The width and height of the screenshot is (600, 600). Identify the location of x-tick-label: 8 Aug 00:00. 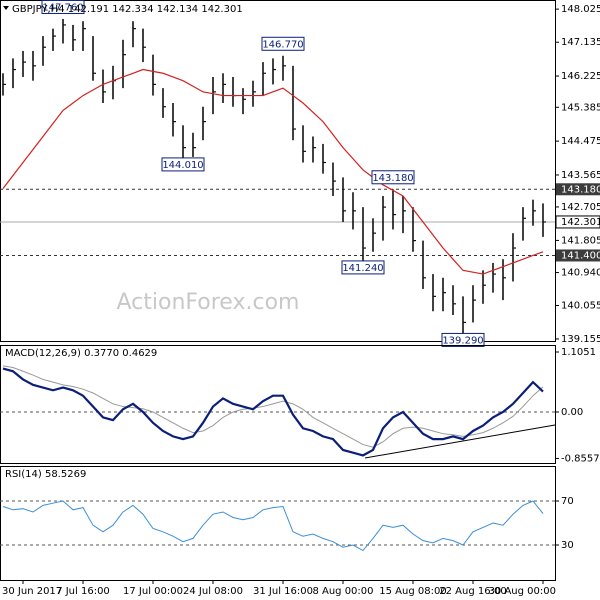
(342, 591).